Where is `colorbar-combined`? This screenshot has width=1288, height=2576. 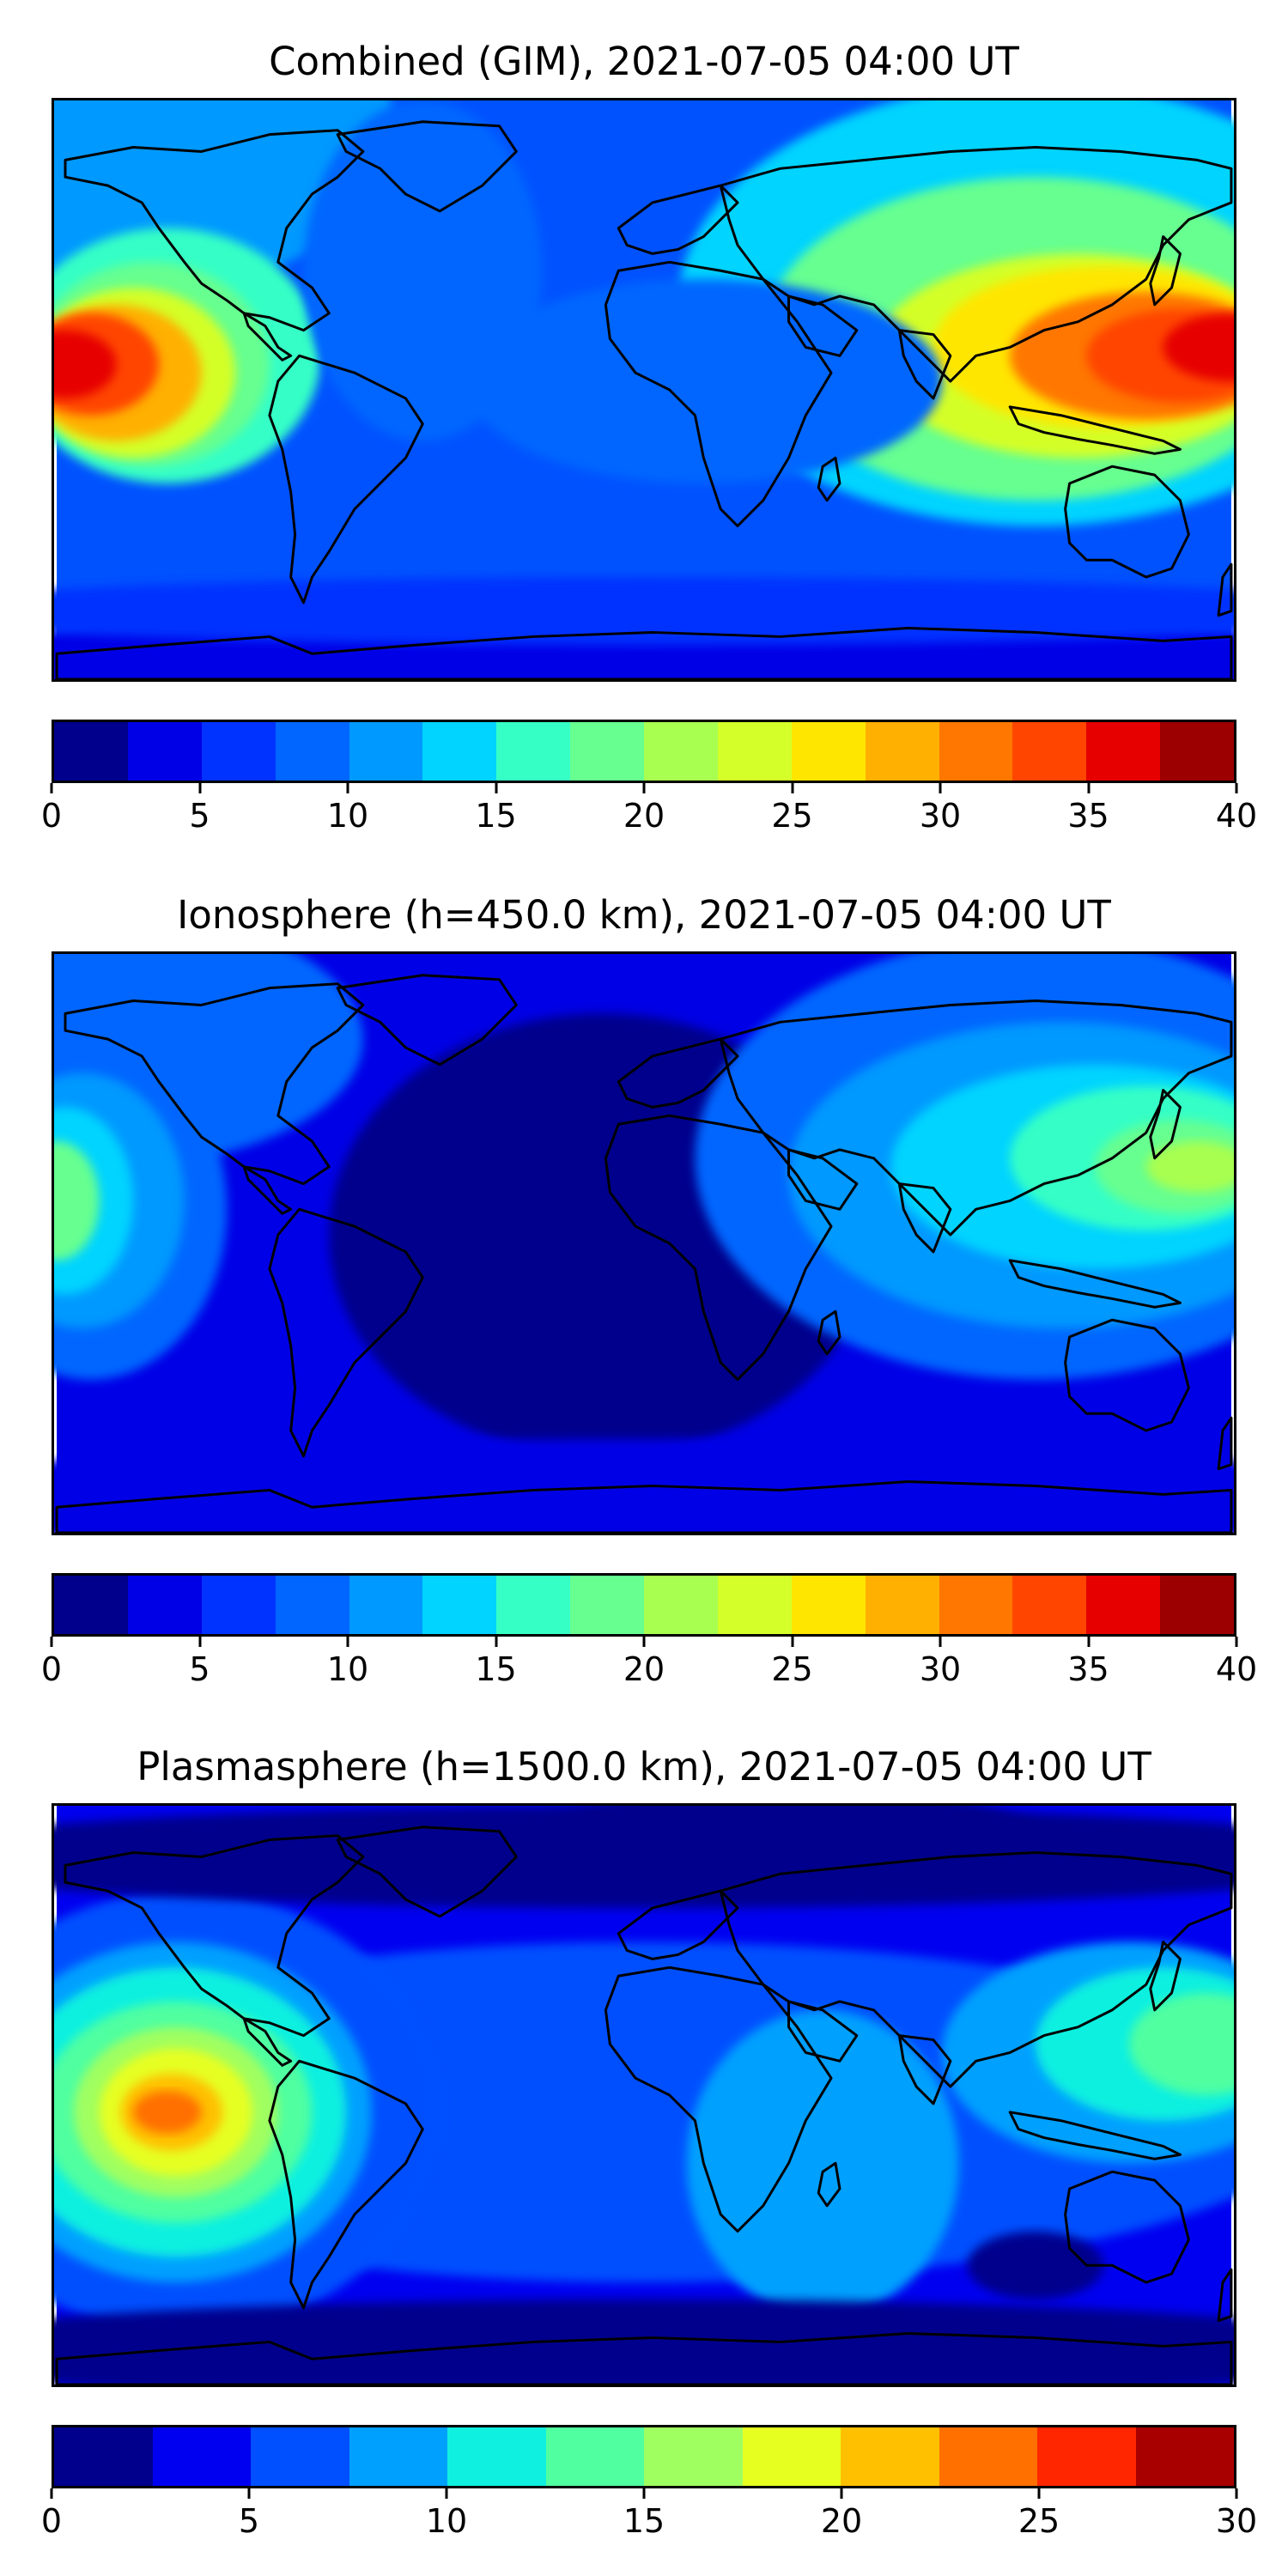 colorbar-combined is located at coordinates (644, 751).